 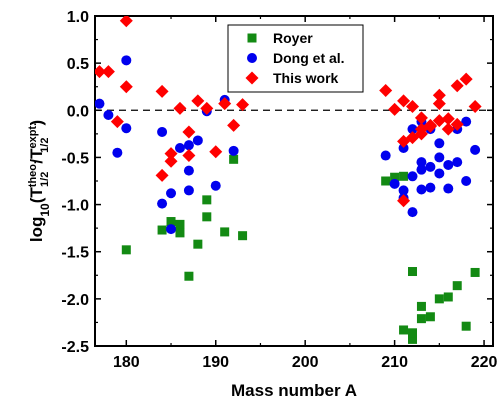 What do you see at coordinates (78, 64) in the screenshot?
I see `y-tick-label: 0.5` at bounding box center [78, 64].